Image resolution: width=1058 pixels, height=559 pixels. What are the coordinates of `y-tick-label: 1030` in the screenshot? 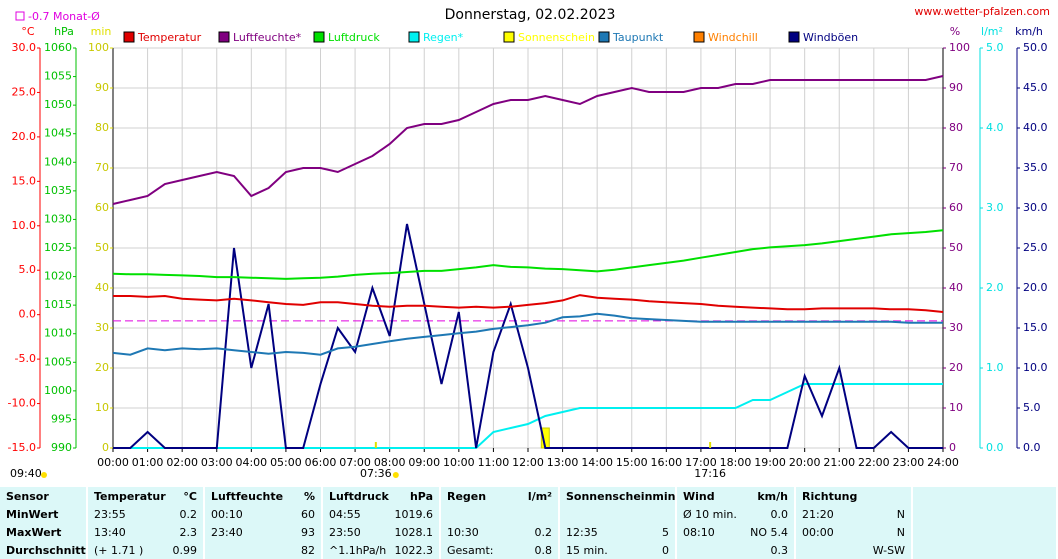 It's located at (58, 218).